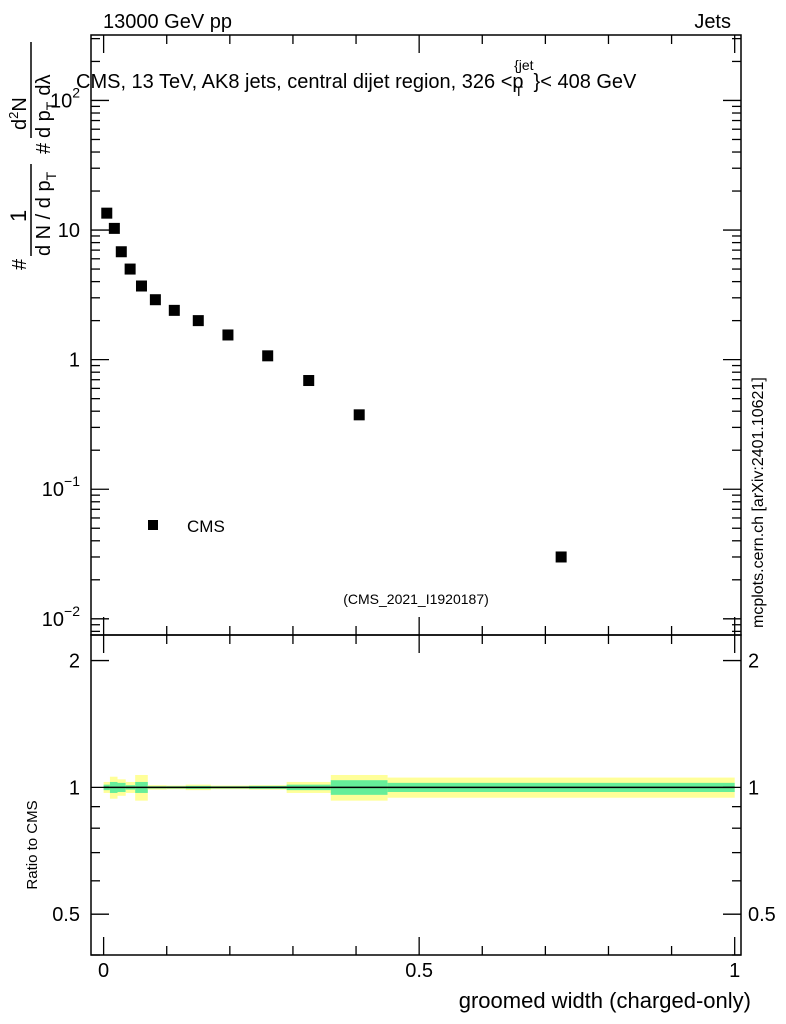 The image size is (786, 1024). I want to click on x-tick-label: 1, so click(734, 971).